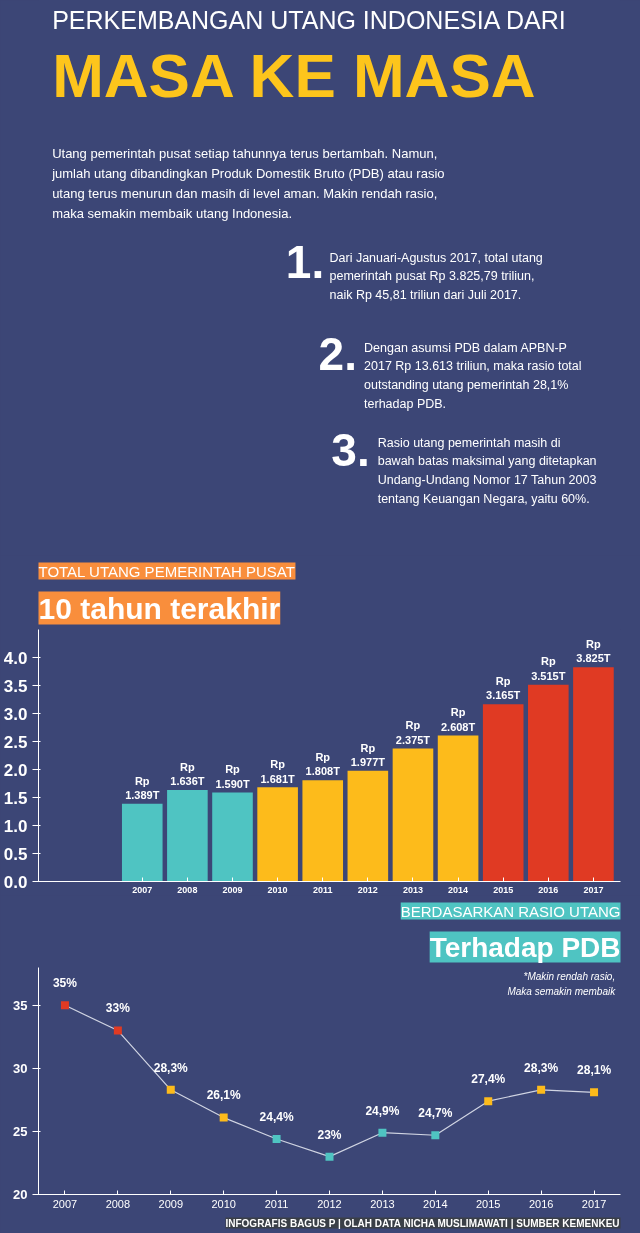 The image size is (640, 1233). I want to click on annotation: *Makin rendah rasio, Maka semakin membaik, so click(562, 984).